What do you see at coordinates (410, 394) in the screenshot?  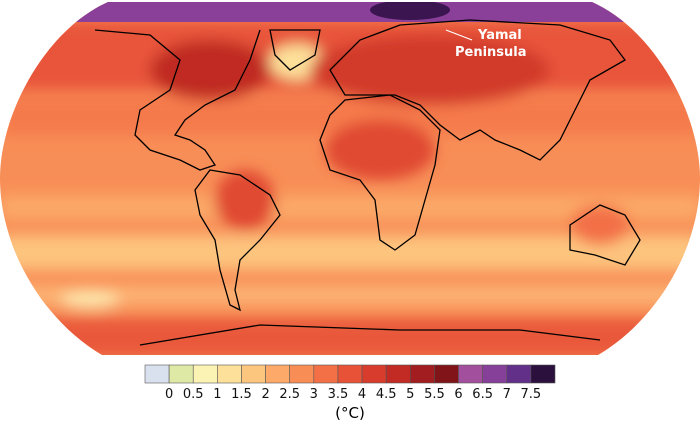 I see `legend-tick-label: 5` at bounding box center [410, 394].